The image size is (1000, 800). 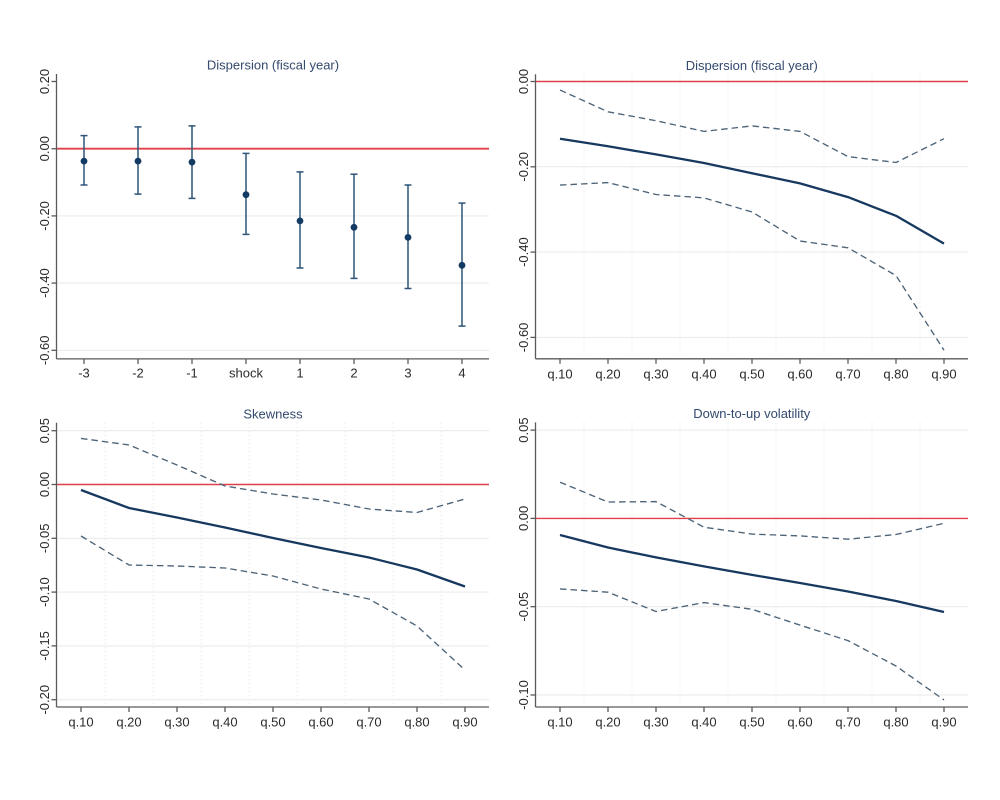 What do you see at coordinates (273, 413) in the screenshot?
I see `svg-text: Skewness` at bounding box center [273, 413].